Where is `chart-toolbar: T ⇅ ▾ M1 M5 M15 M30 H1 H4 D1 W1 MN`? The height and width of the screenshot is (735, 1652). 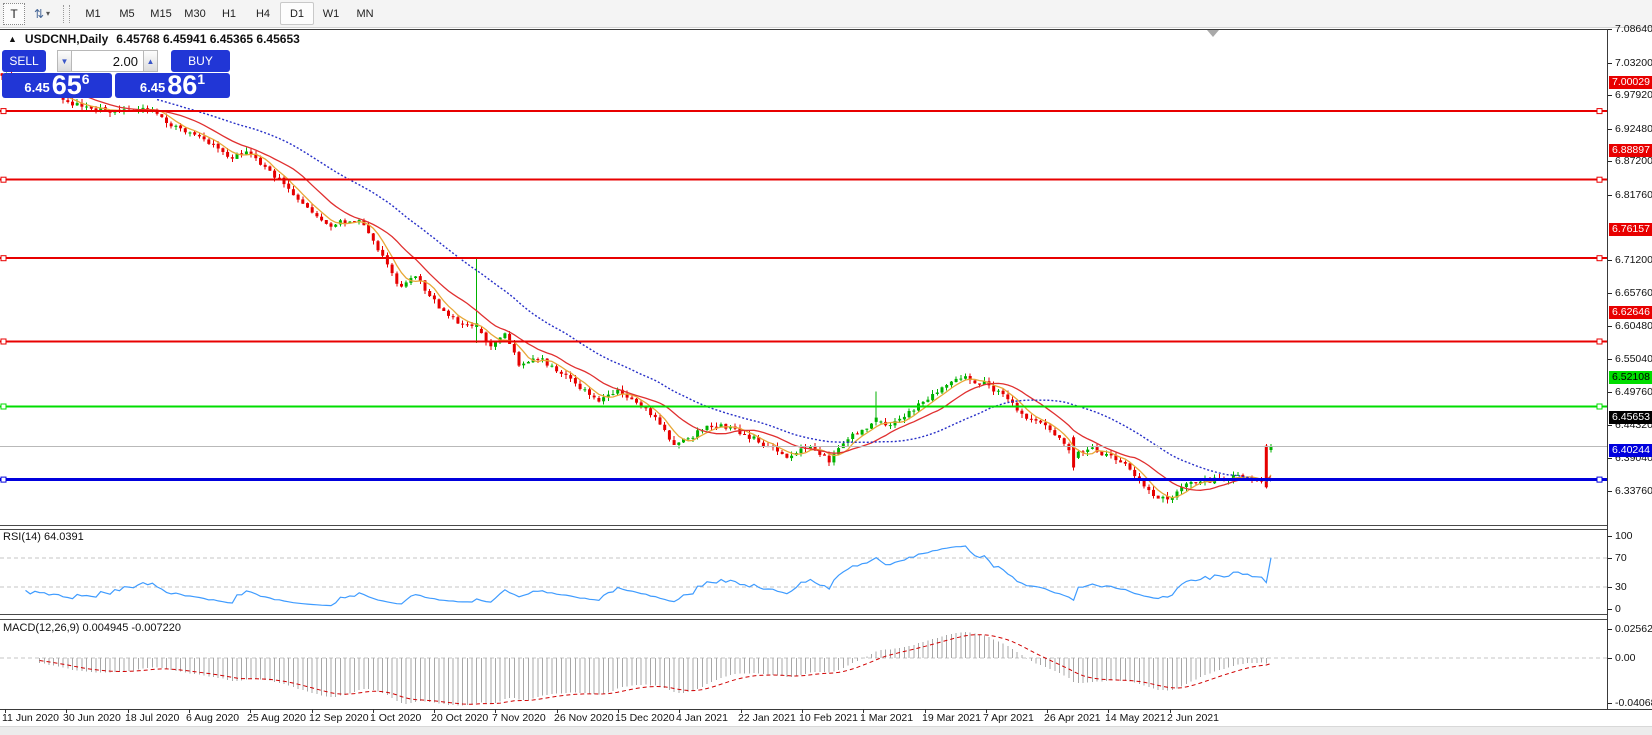 chart-toolbar: T ⇅ ▾ M1 M5 M15 M30 H1 H4 D1 W1 MN is located at coordinates (826, 14).